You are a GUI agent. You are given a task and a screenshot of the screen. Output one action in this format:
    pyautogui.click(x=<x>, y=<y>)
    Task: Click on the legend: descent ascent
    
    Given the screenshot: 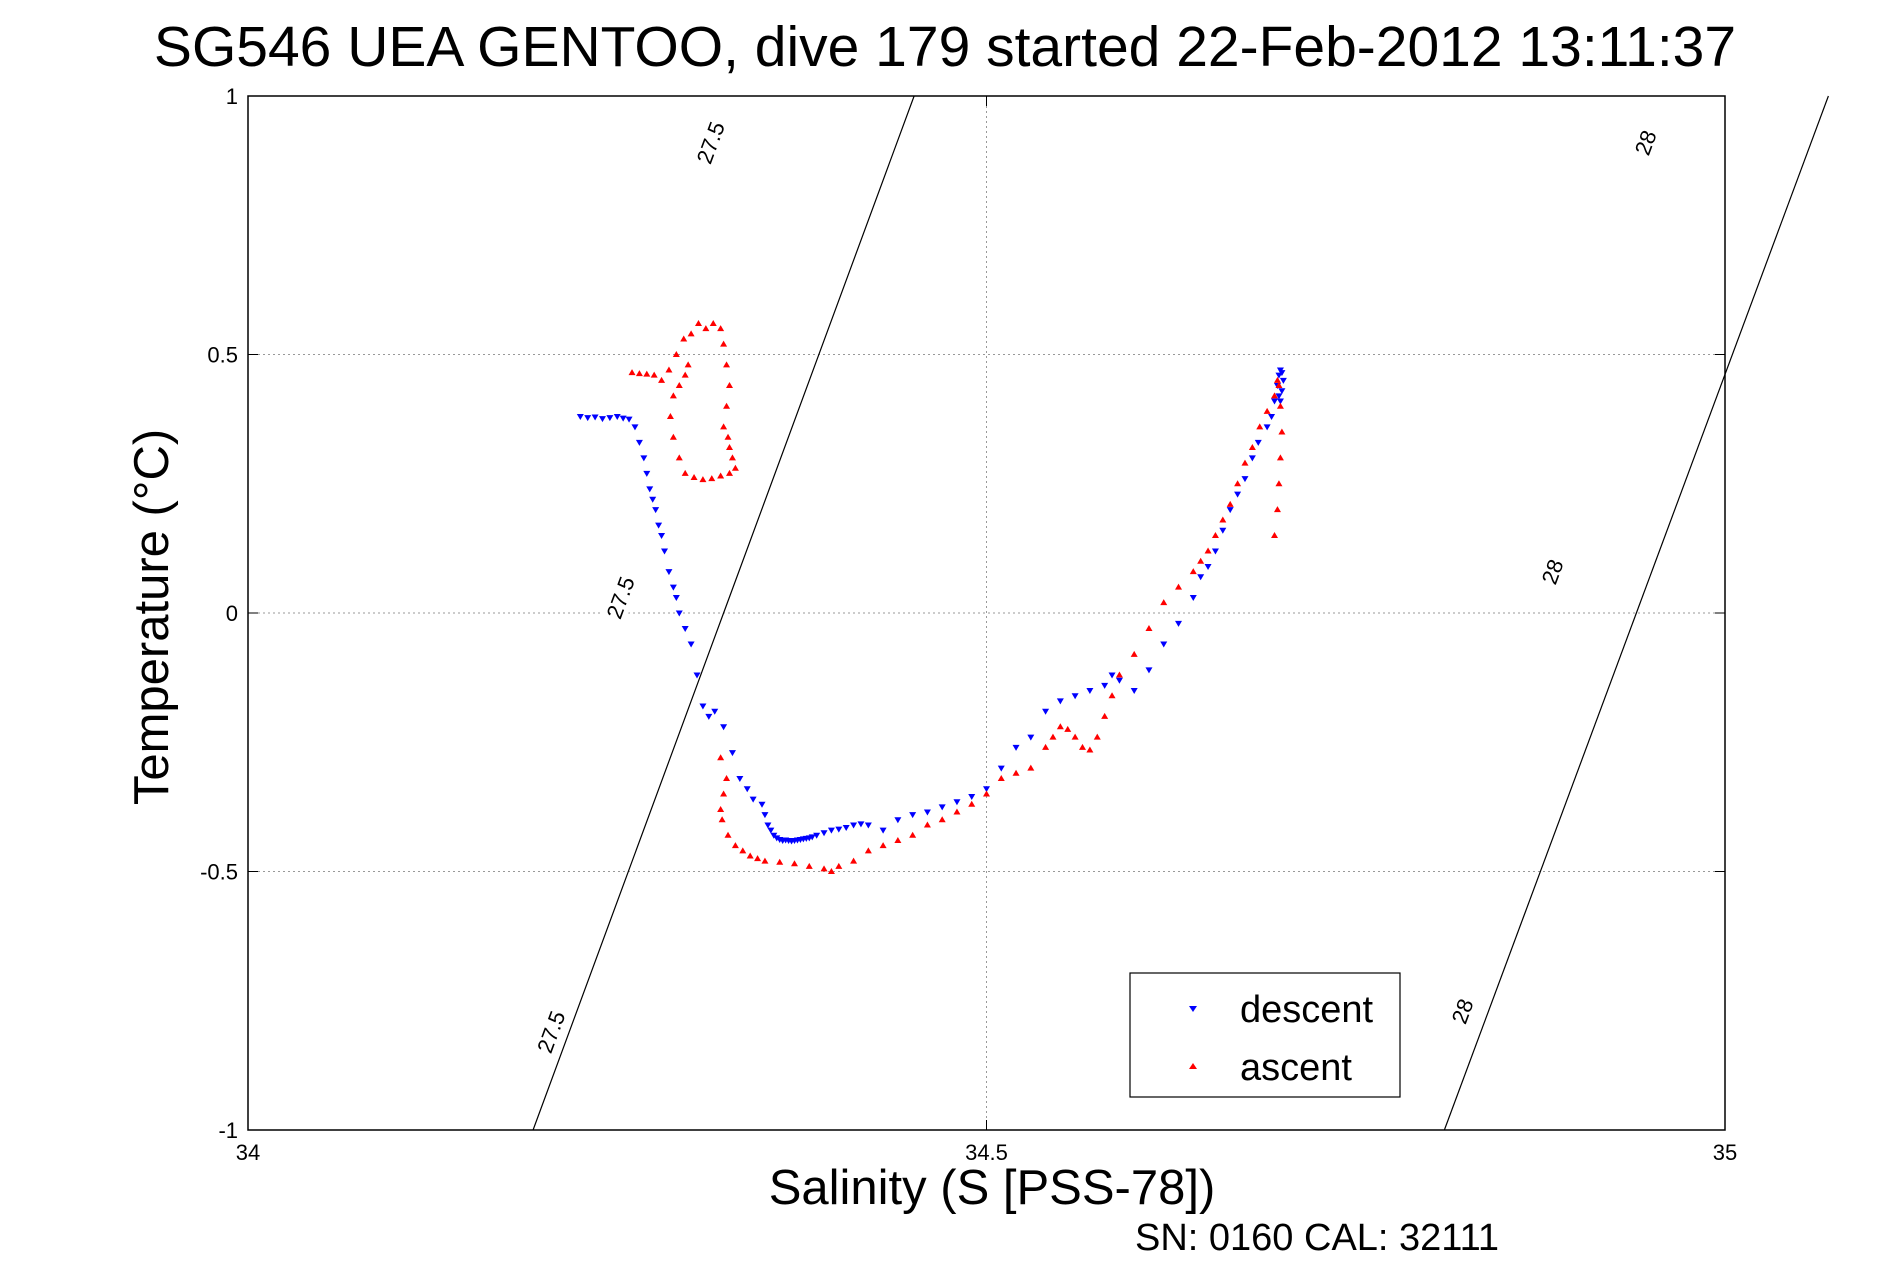 What is the action you would take?
    pyautogui.click(x=1265, y=1035)
    